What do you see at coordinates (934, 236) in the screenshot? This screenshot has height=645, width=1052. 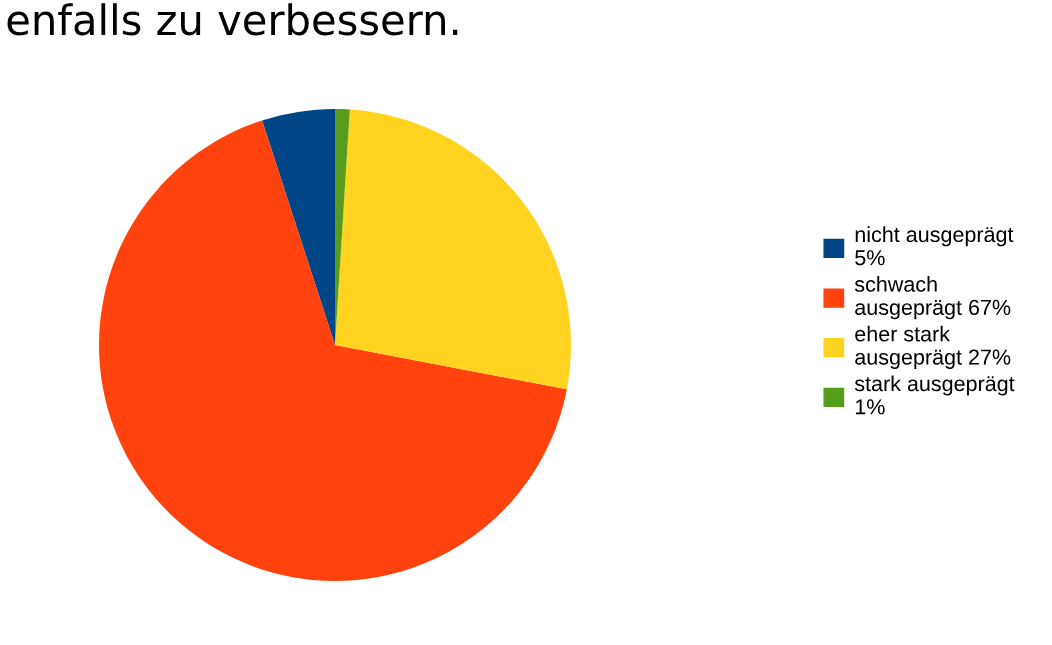 I see `legend-label: nicht ausgeprägt` at bounding box center [934, 236].